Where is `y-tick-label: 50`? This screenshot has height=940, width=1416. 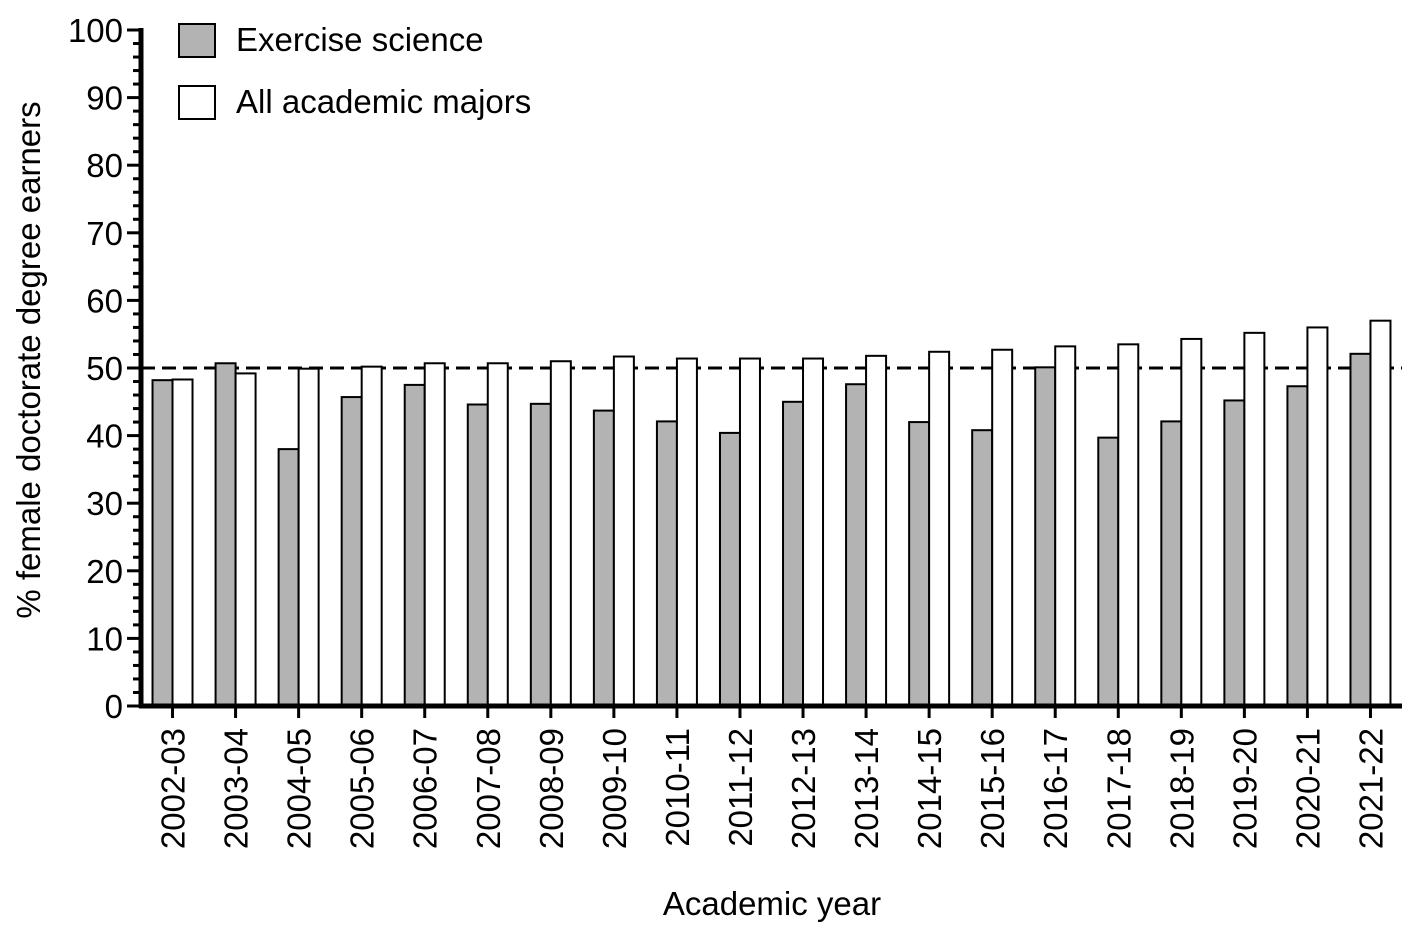
y-tick-label: 50 is located at coordinates (104, 368).